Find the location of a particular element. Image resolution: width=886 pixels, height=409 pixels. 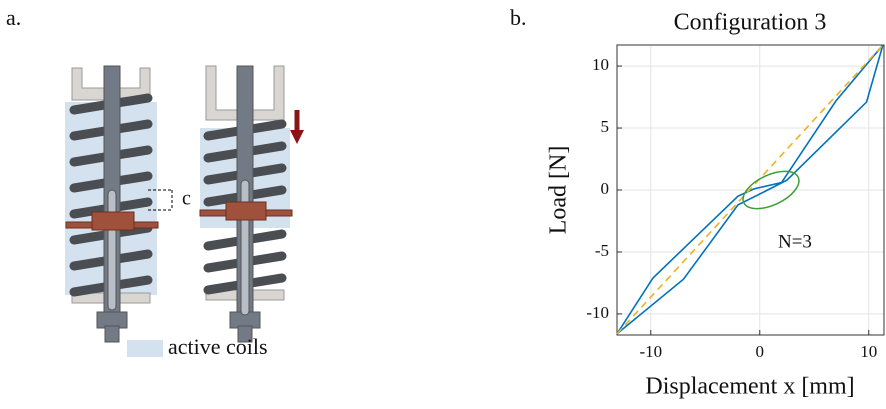

y-tick-label: -10 is located at coordinates (597, 312).